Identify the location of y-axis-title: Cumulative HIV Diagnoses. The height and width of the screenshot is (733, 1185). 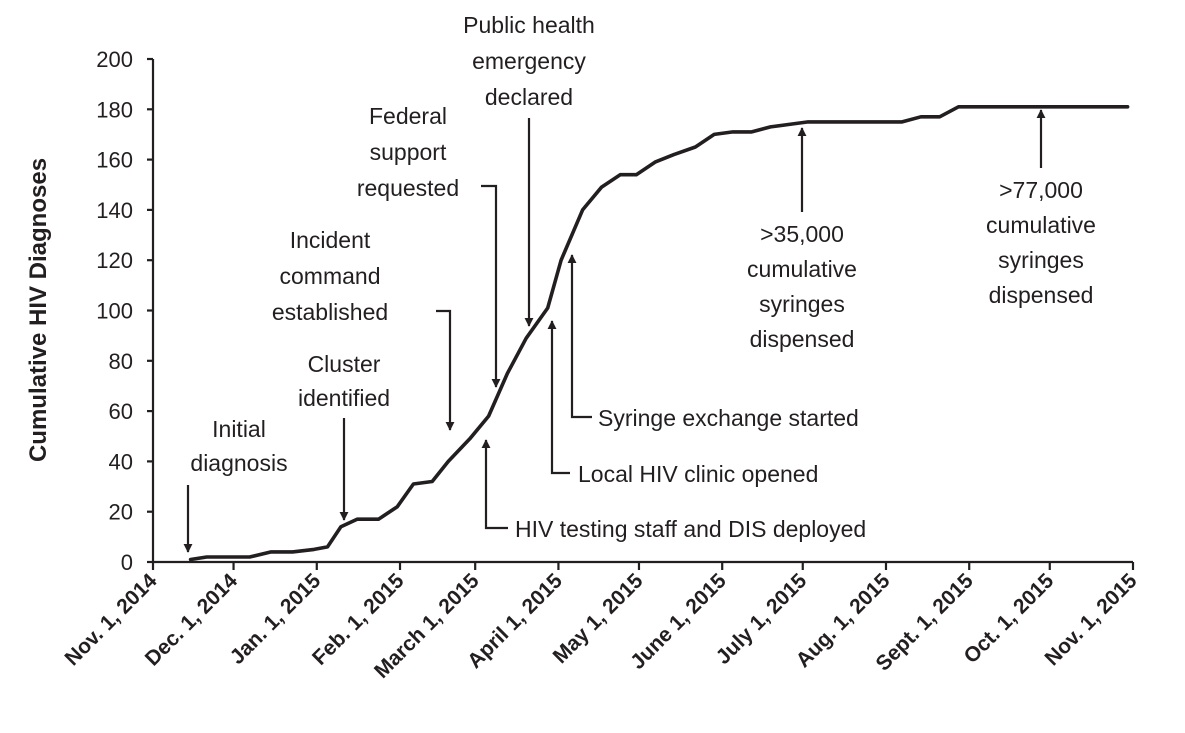
(38, 310).